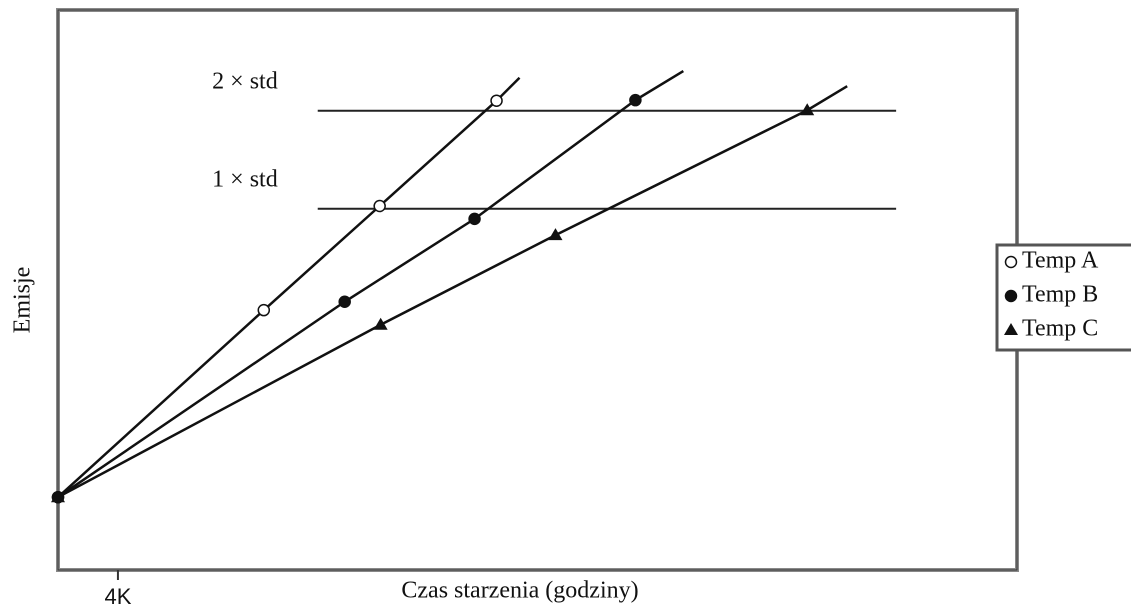 This screenshot has height=611, width=1131. I want to click on legend-box, so click(1063, 297).